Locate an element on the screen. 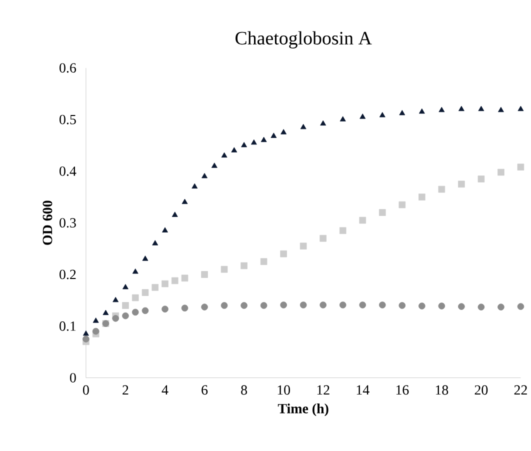 Image resolution: width=531 pixels, height=451 pixels. x-tick-label: 8 is located at coordinates (244, 390).